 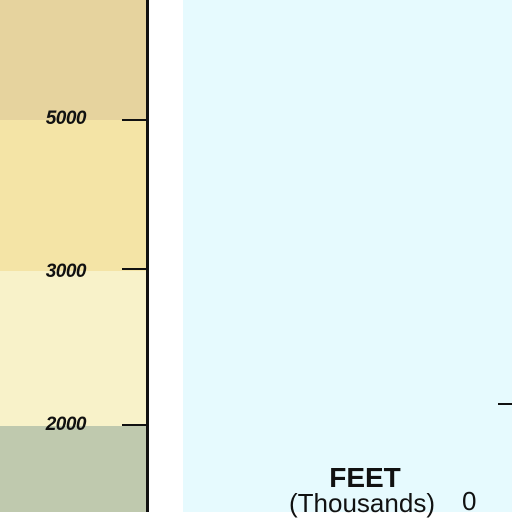 What do you see at coordinates (147, 256) in the screenshot?
I see `elevation-scale-line` at bounding box center [147, 256].